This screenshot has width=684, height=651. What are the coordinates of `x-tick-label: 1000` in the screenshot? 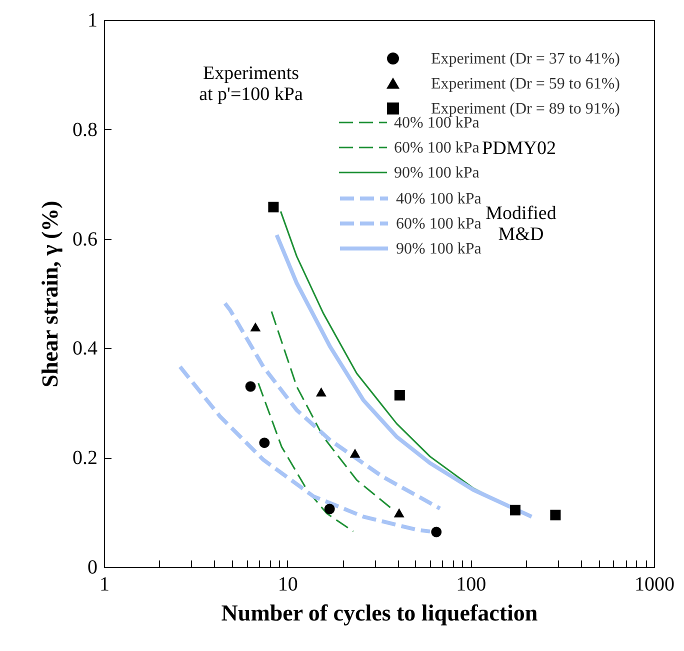 It's located at (654, 585).